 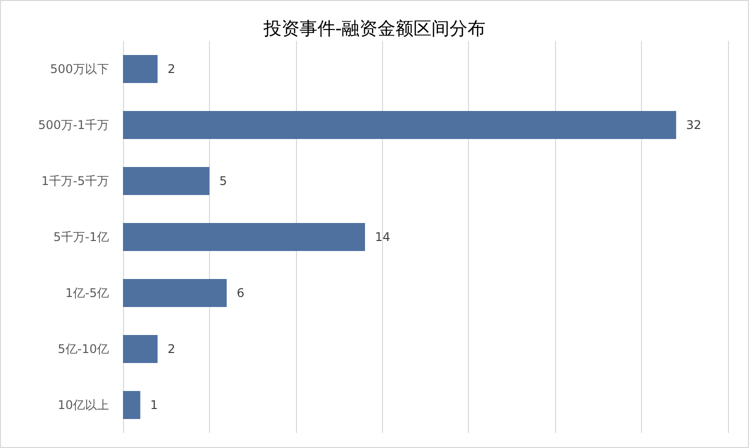 I want to click on y-tick-label: 1千万-5千万, so click(x=75, y=181).